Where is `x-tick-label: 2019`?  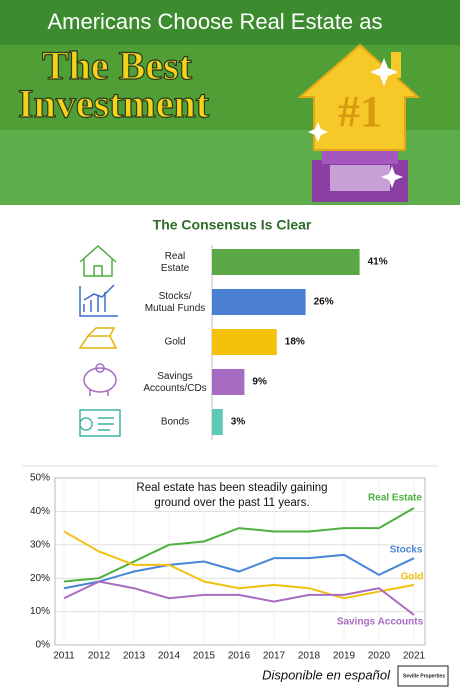
x-tick-label: 2019 is located at coordinates (344, 656).